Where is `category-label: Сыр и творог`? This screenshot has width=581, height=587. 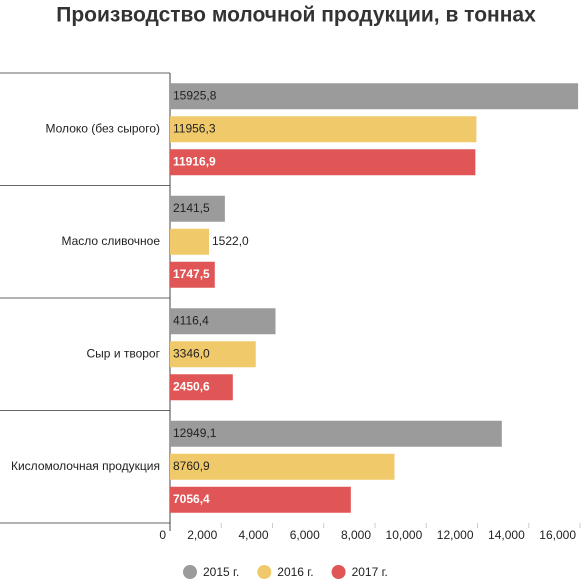 category-label: Сыр и творог is located at coordinates (124, 353).